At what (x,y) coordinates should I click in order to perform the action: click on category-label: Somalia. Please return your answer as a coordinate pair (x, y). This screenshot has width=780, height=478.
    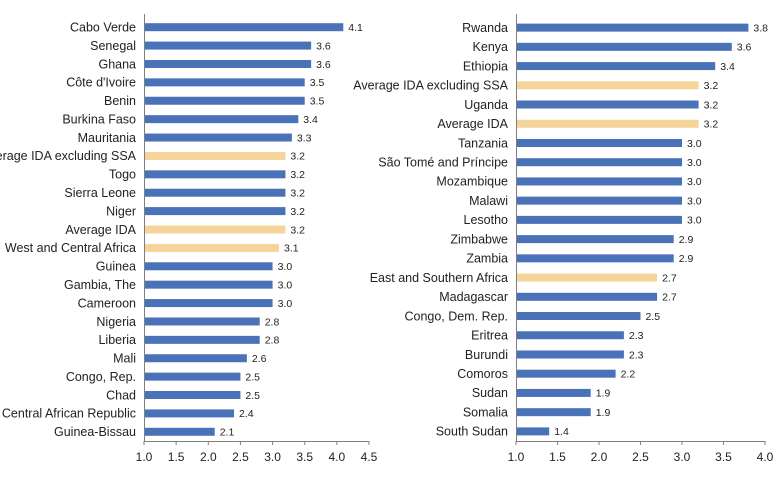
    Looking at the image, I should click on (485, 412).